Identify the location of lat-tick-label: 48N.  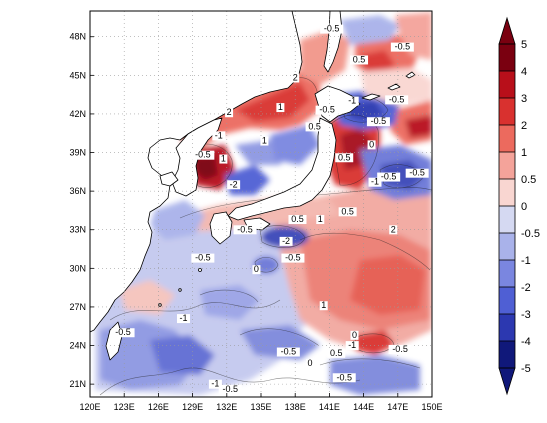
(77, 37).